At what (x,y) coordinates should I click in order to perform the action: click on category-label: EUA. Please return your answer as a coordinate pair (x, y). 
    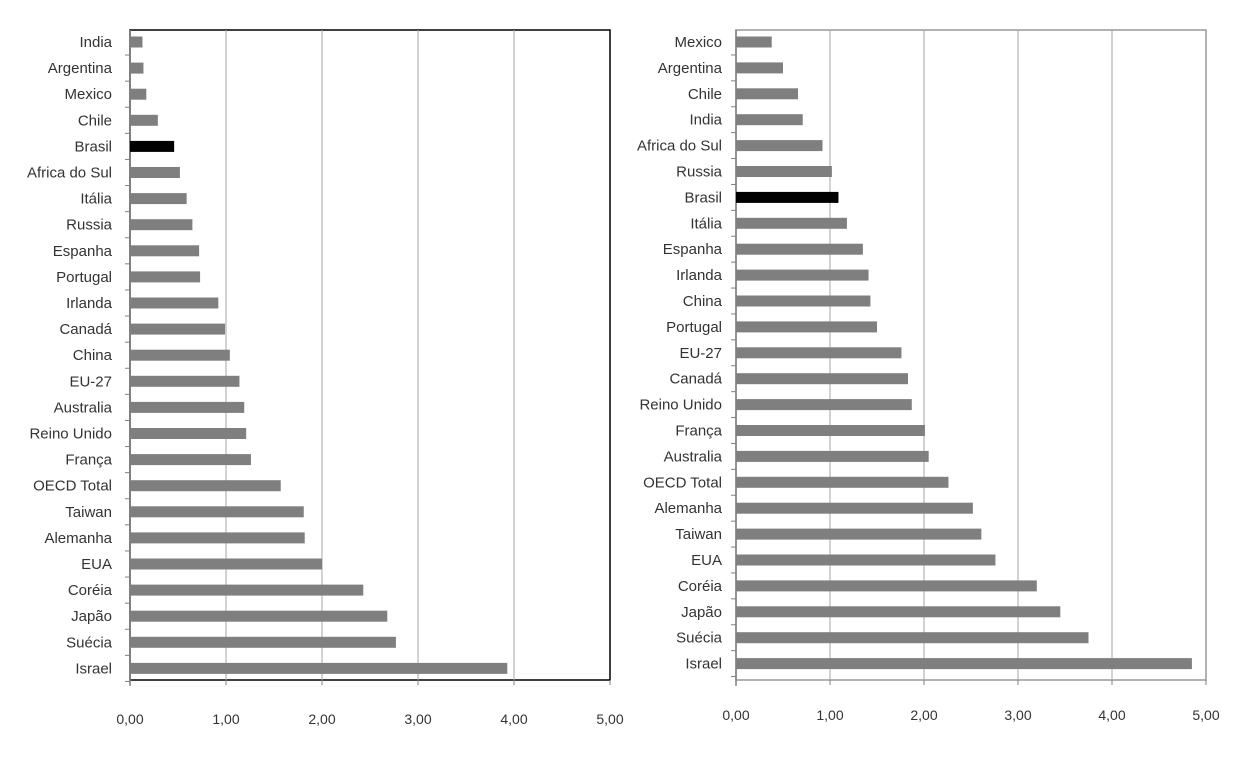
    Looking at the image, I should click on (96, 564).